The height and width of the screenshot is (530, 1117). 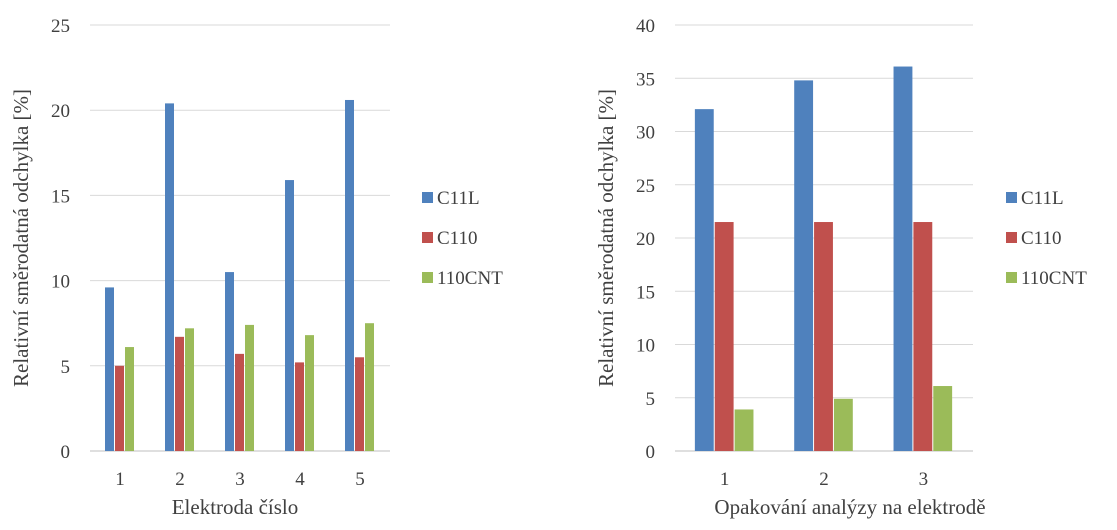 I want to click on y-tick-labels: 0 5 10 15 20 25 30 35 40, so click(x=645, y=239).